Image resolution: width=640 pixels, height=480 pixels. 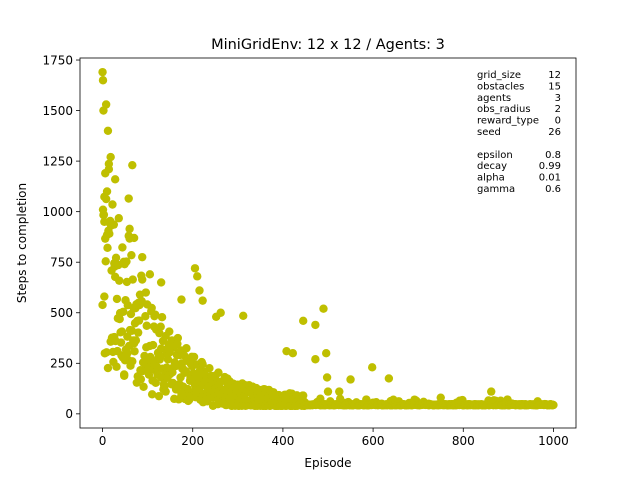 What do you see at coordinates (328, 45) in the screenshot?
I see `chart-title: MiniGridEnv: 12 x 12 / Agents: 3` at bounding box center [328, 45].